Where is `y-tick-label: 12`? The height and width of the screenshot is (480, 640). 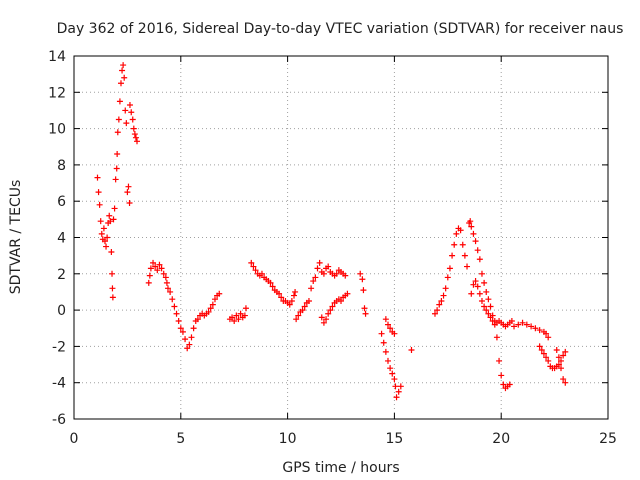 y-tick-label: 12 is located at coordinates (57, 93).